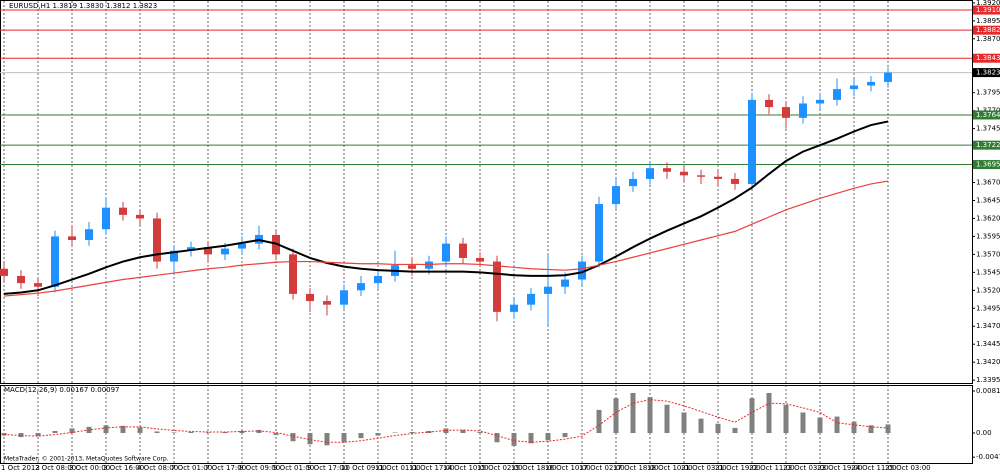 This screenshot has height=473, width=1000. What do you see at coordinates (988, 272) in the screenshot?
I see `y-tick-label: 1.3545` at bounding box center [988, 272].